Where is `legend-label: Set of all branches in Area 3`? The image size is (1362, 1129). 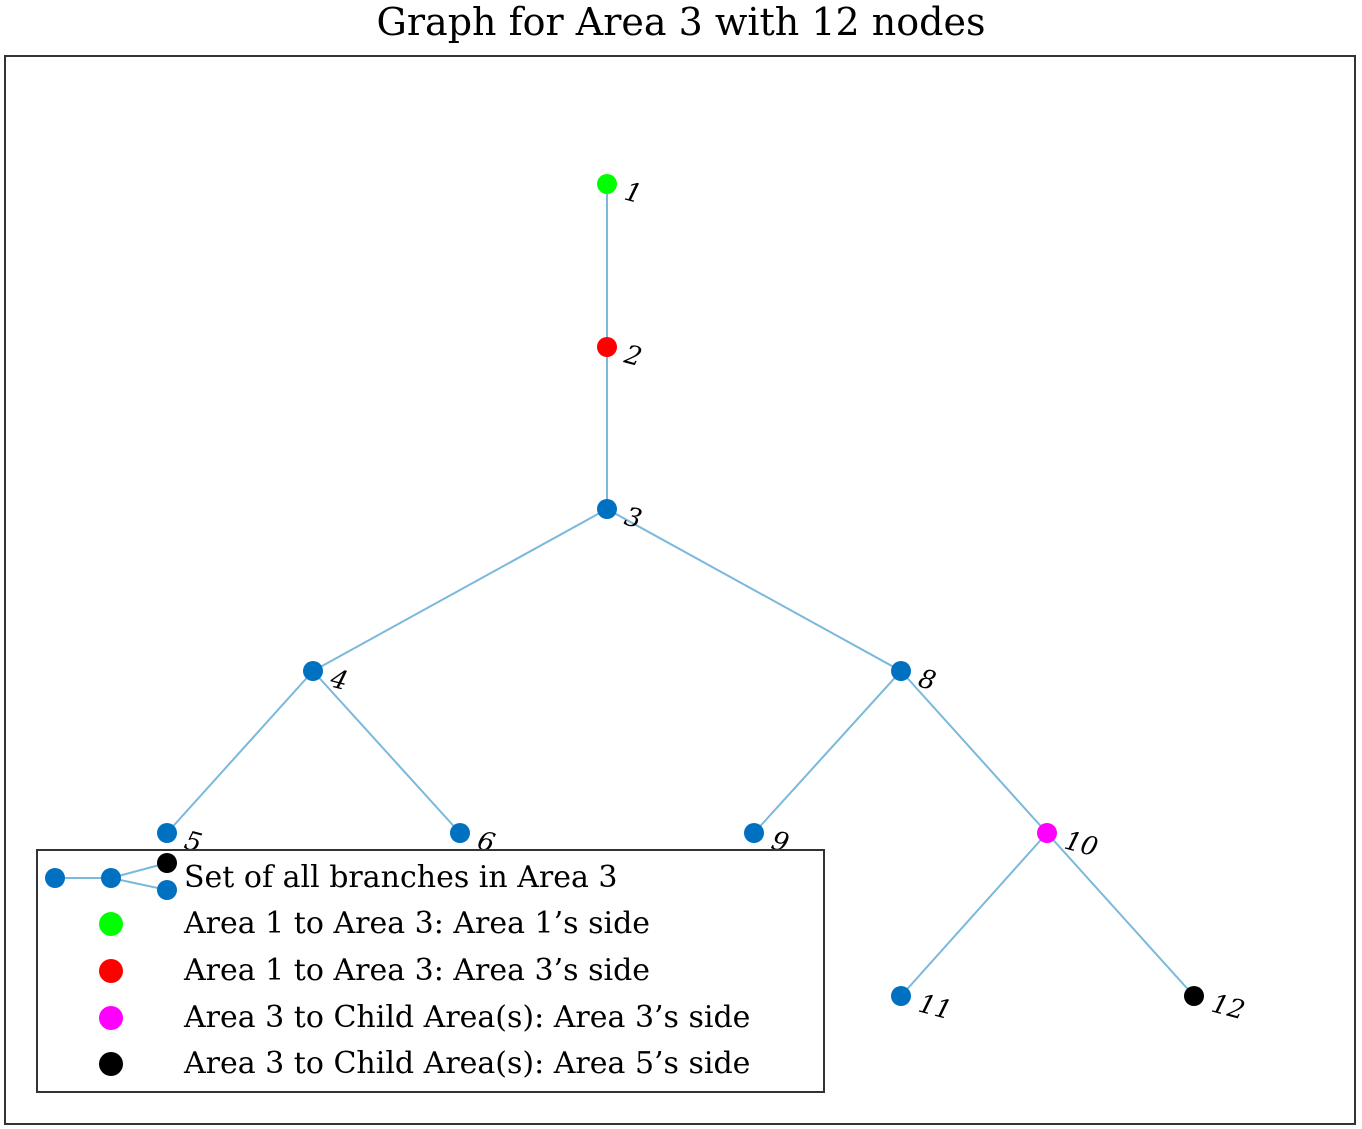 legend-label: Set of all branches in Area 3 is located at coordinates (401, 877).